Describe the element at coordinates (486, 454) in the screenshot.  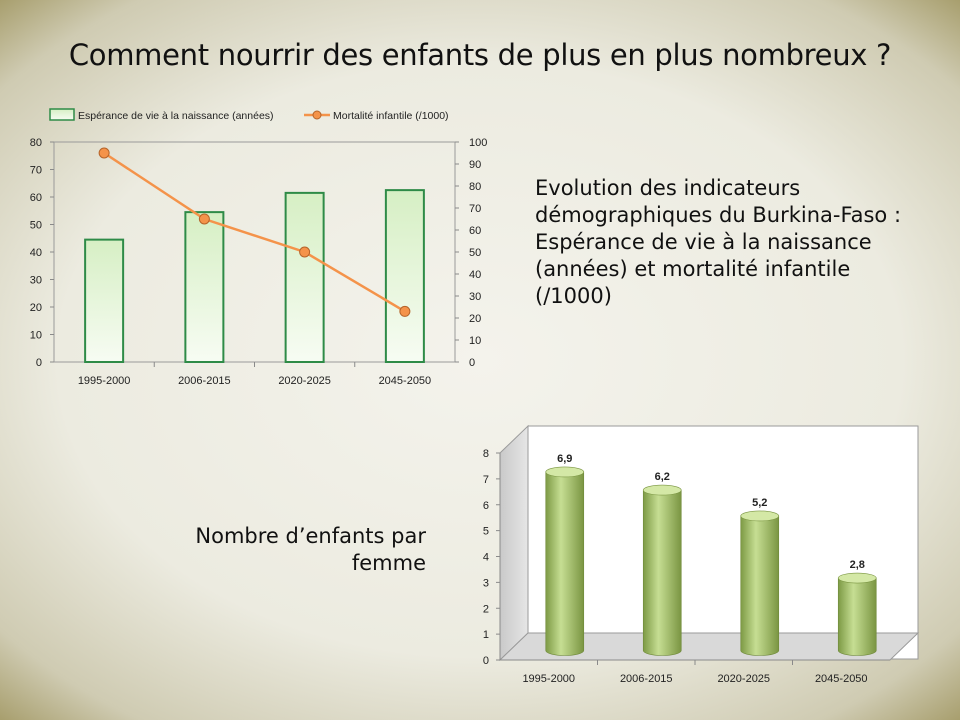
I see `cyl-axis-tick-label: 8` at that location.